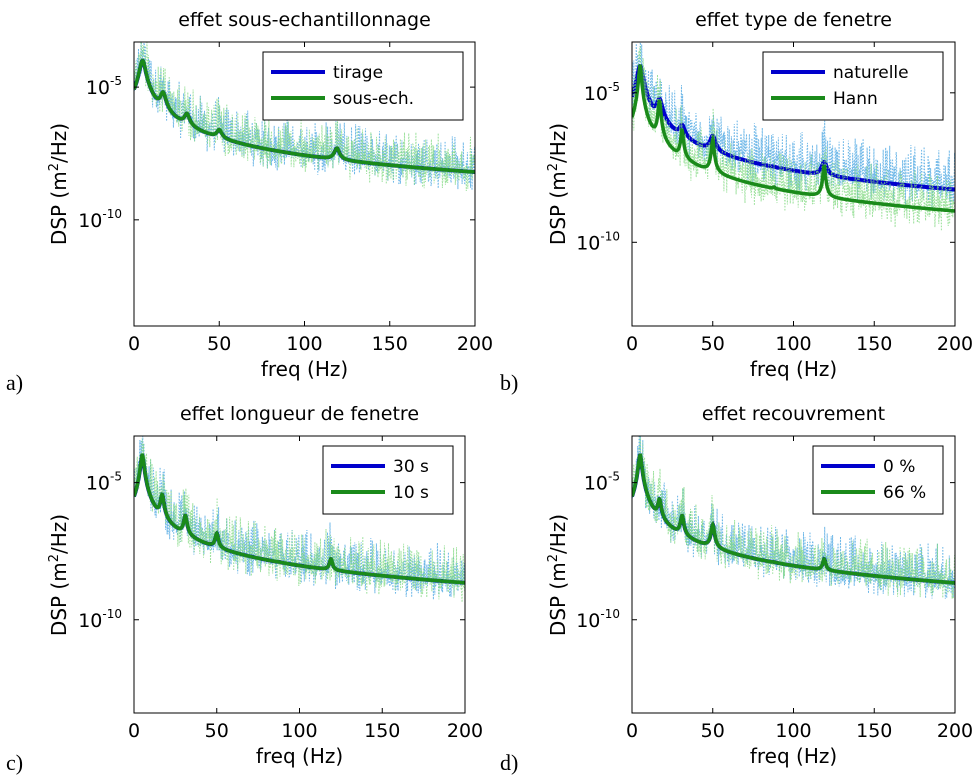 This screenshot has width=976, height=776. Describe the element at coordinates (14, 762) in the screenshot. I see `panel-label: c)` at that location.